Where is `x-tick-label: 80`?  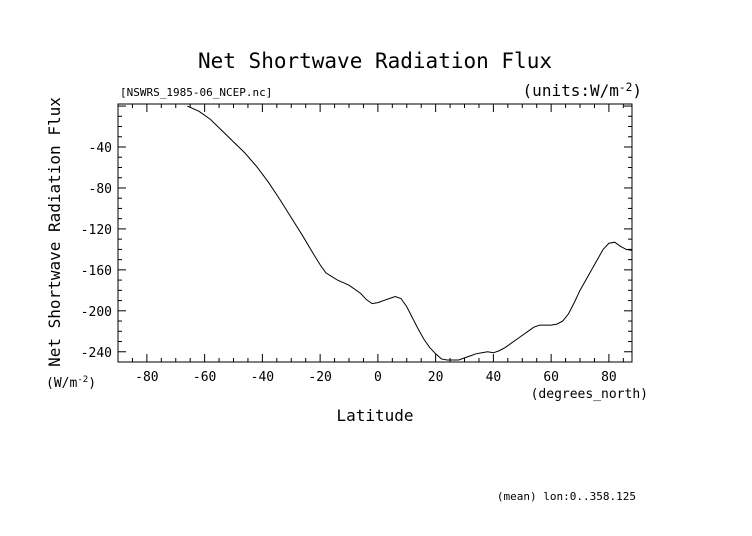 x-tick-label: 80 is located at coordinates (609, 377).